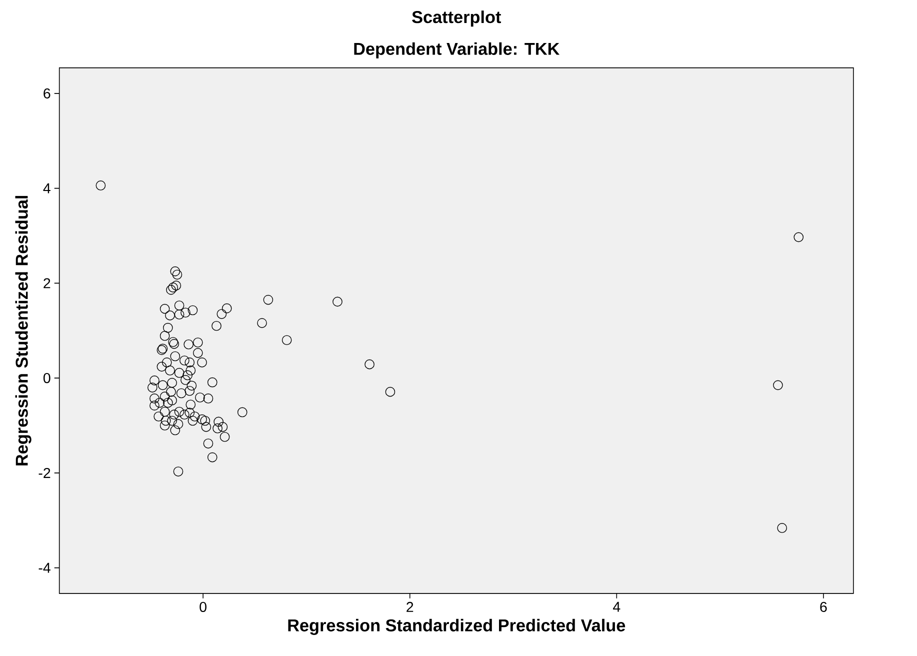  Describe the element at coordinates (457, 50) in the screenshot. I see `chart-subtitle: Dependent Variable: TKK` at that location.